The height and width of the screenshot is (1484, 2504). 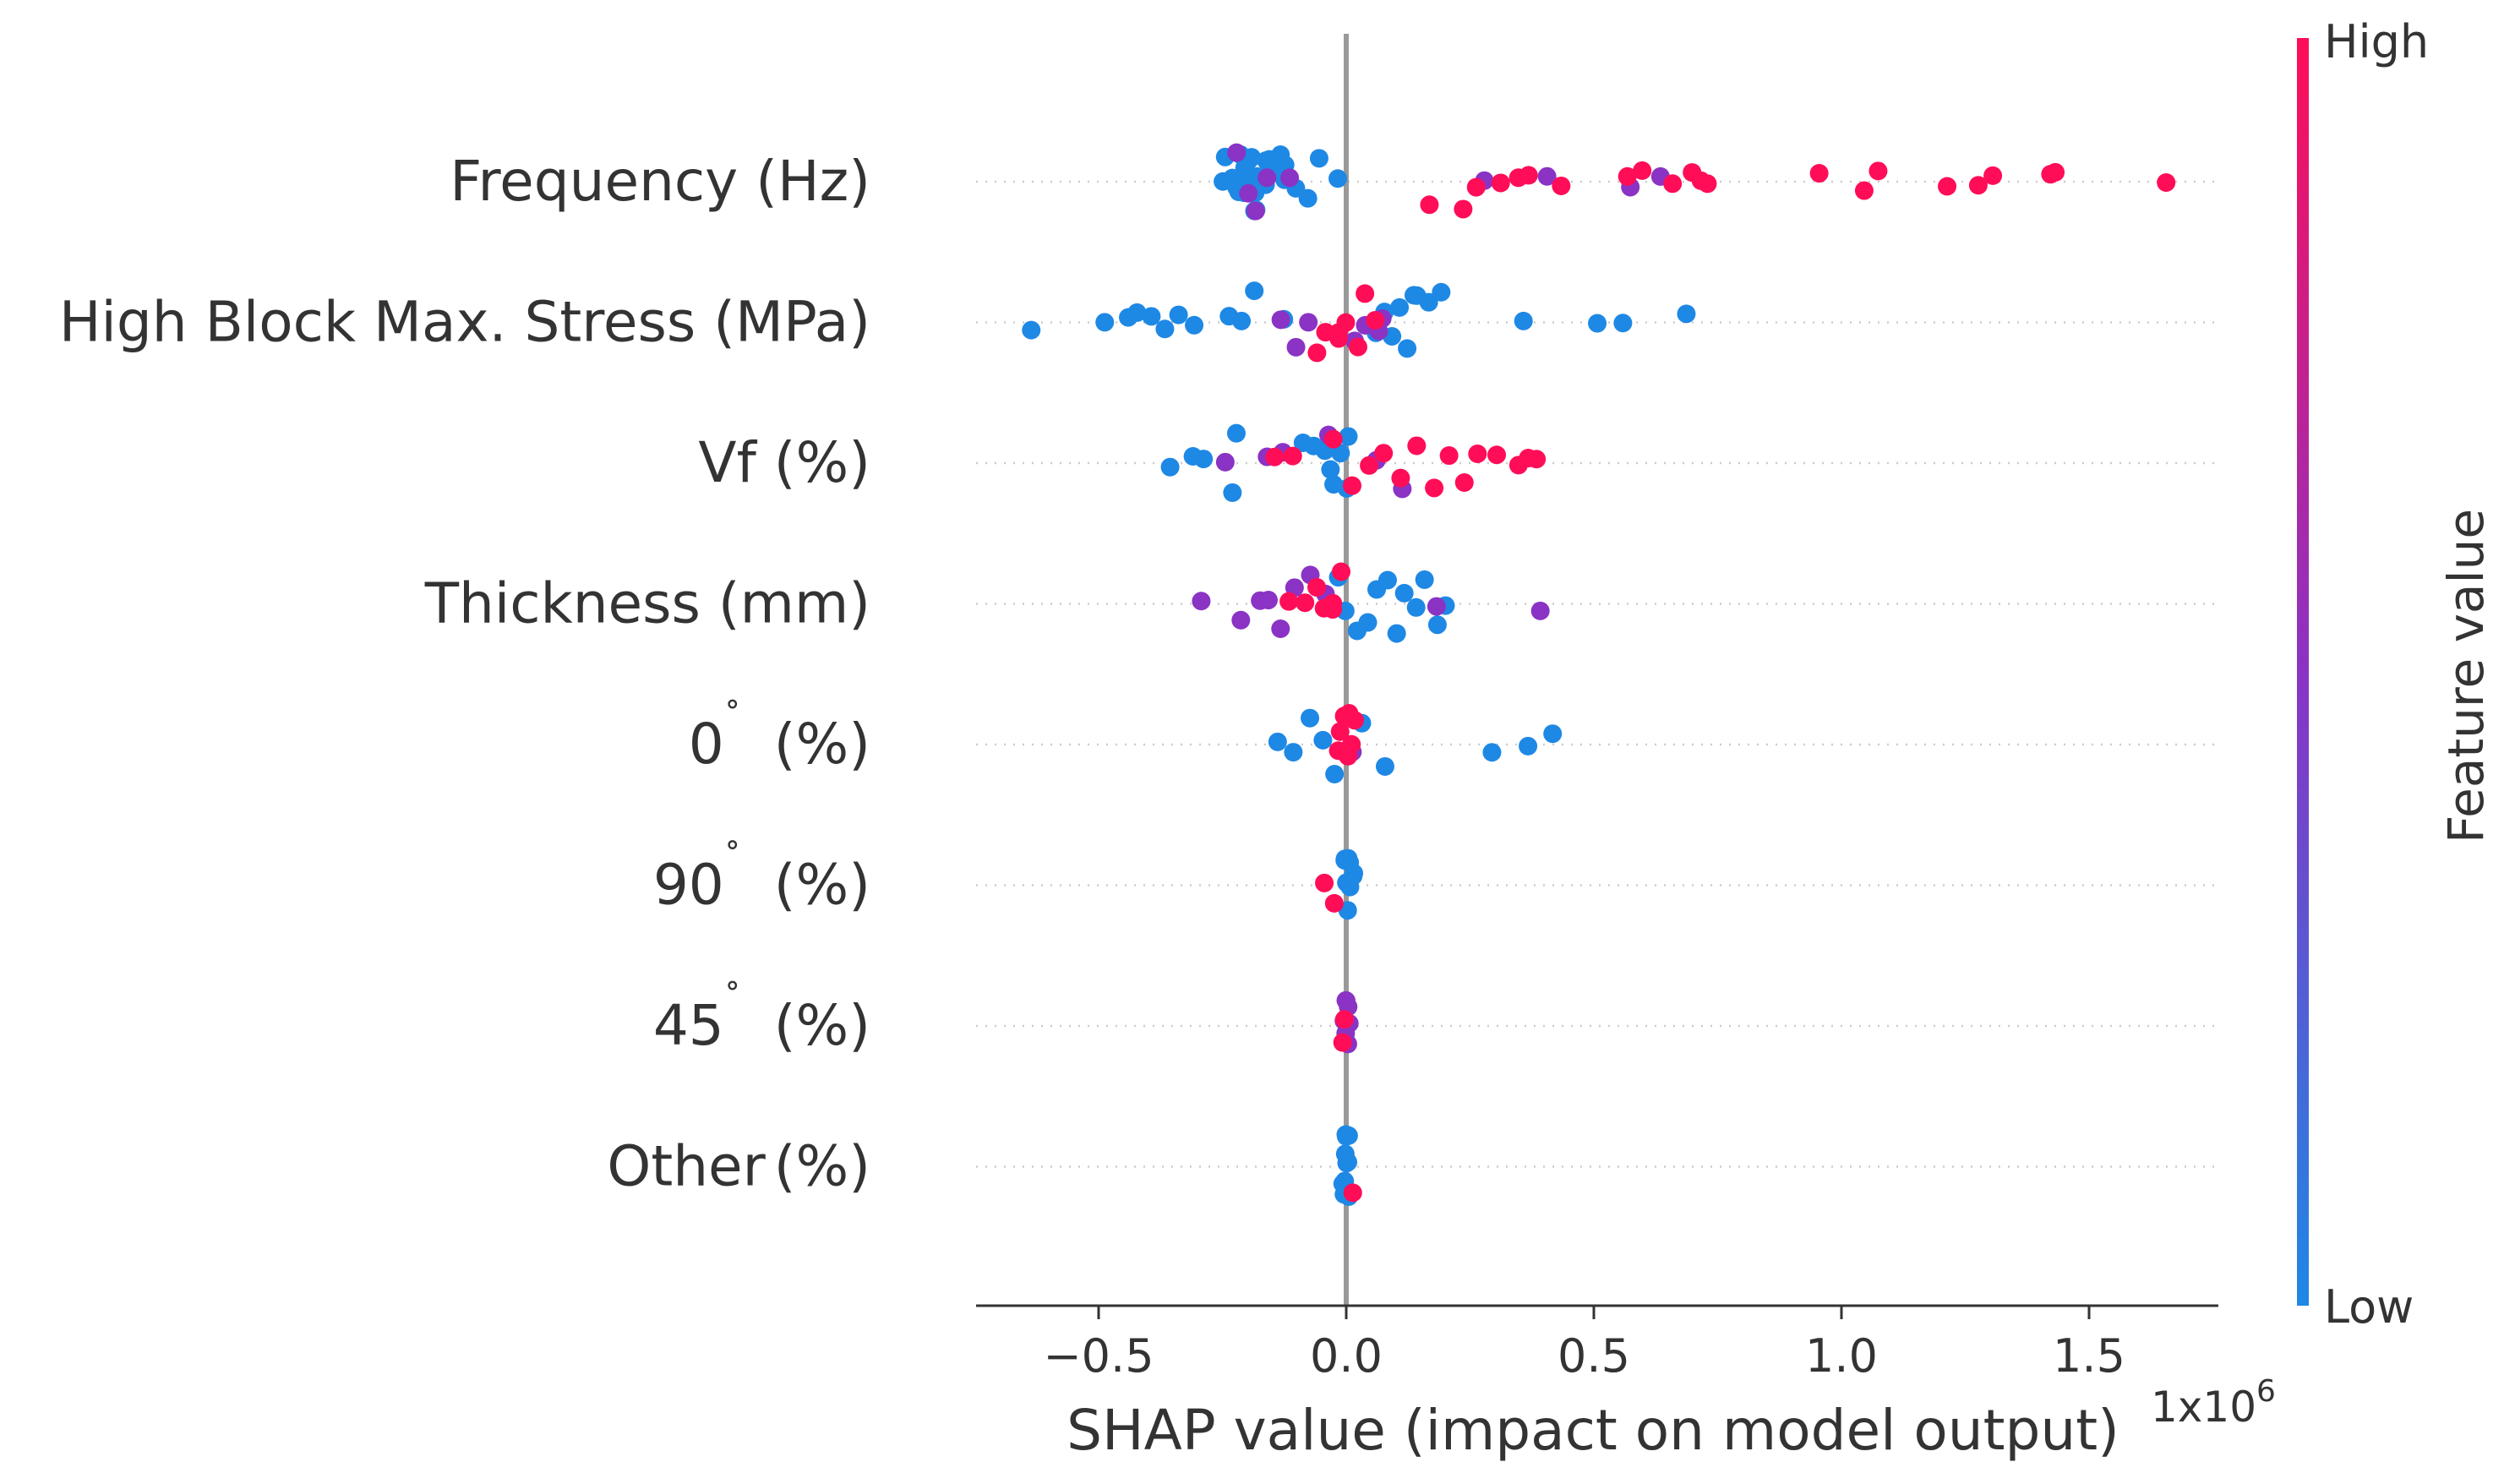 What do you see at coordinates (761, 879) in the screenshot?
I see `feature-label: 90˚ (%)` at bounding box center [761, 879].